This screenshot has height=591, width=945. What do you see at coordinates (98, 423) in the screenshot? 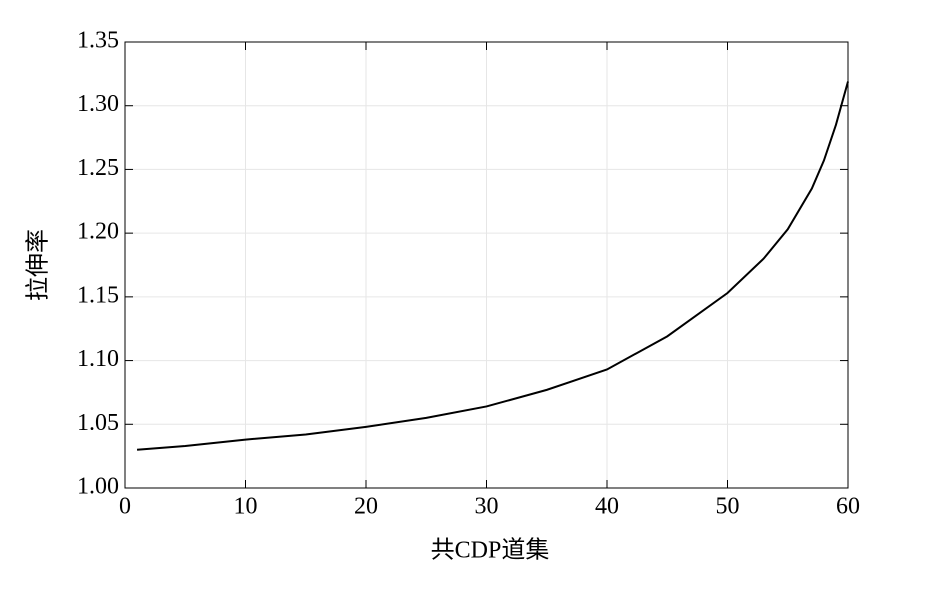
I see `y-tick-label: 1.05` at bounding box center [98, 423].